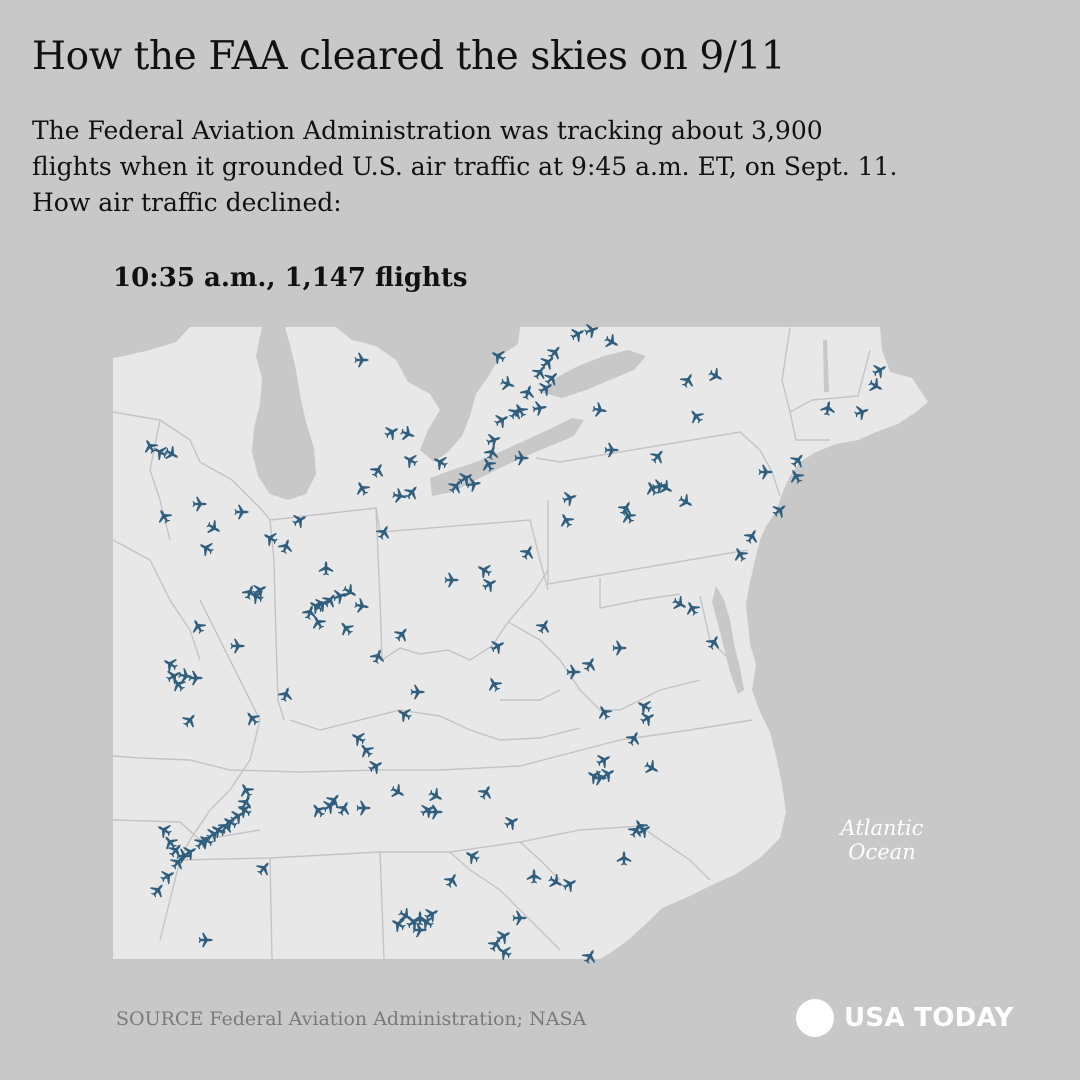 The height and width of the screenshot is (1080, 1080). What do you see at coordinates (284, 413) in the screenshot?
I see `lake-michigan` at bounding box center [284, 413].